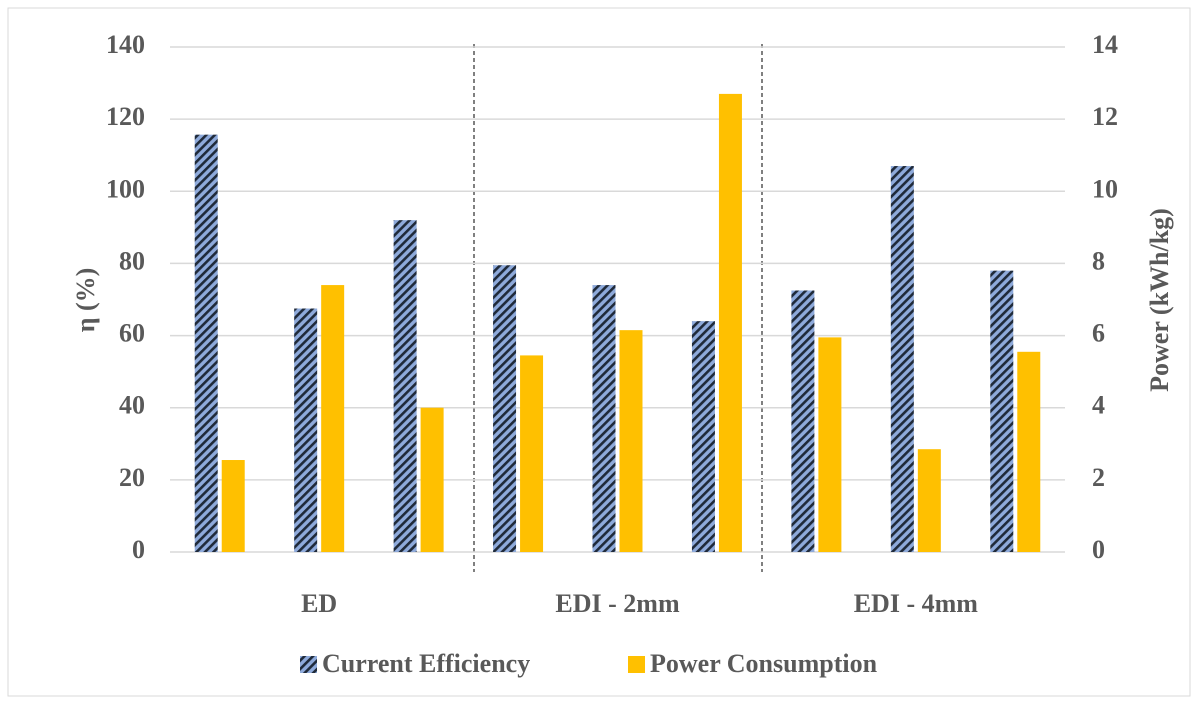 The image size is (1198, 704). What do you see at coordinates (1105, 44) in the screenshot?
I see `y2-tick-label: 14` at bounding box center [1105, 44].